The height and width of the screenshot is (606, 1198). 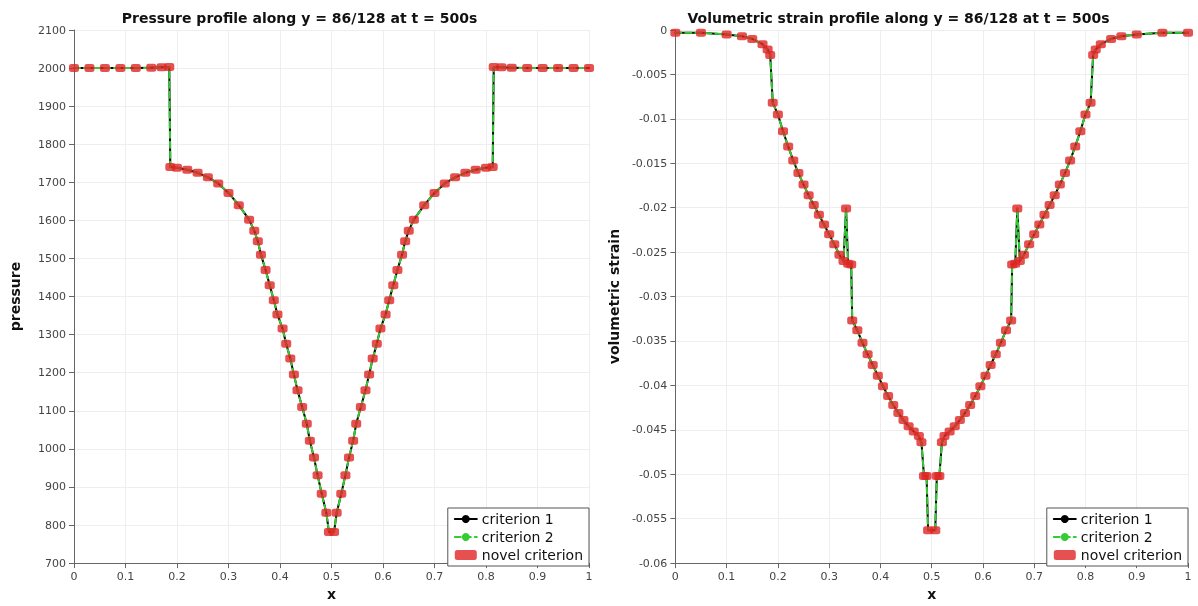 What do you see at coordinates (653, 563) in the screenshot?
I see `y-tick-label: -0.06` at bounding box center [653, 563].